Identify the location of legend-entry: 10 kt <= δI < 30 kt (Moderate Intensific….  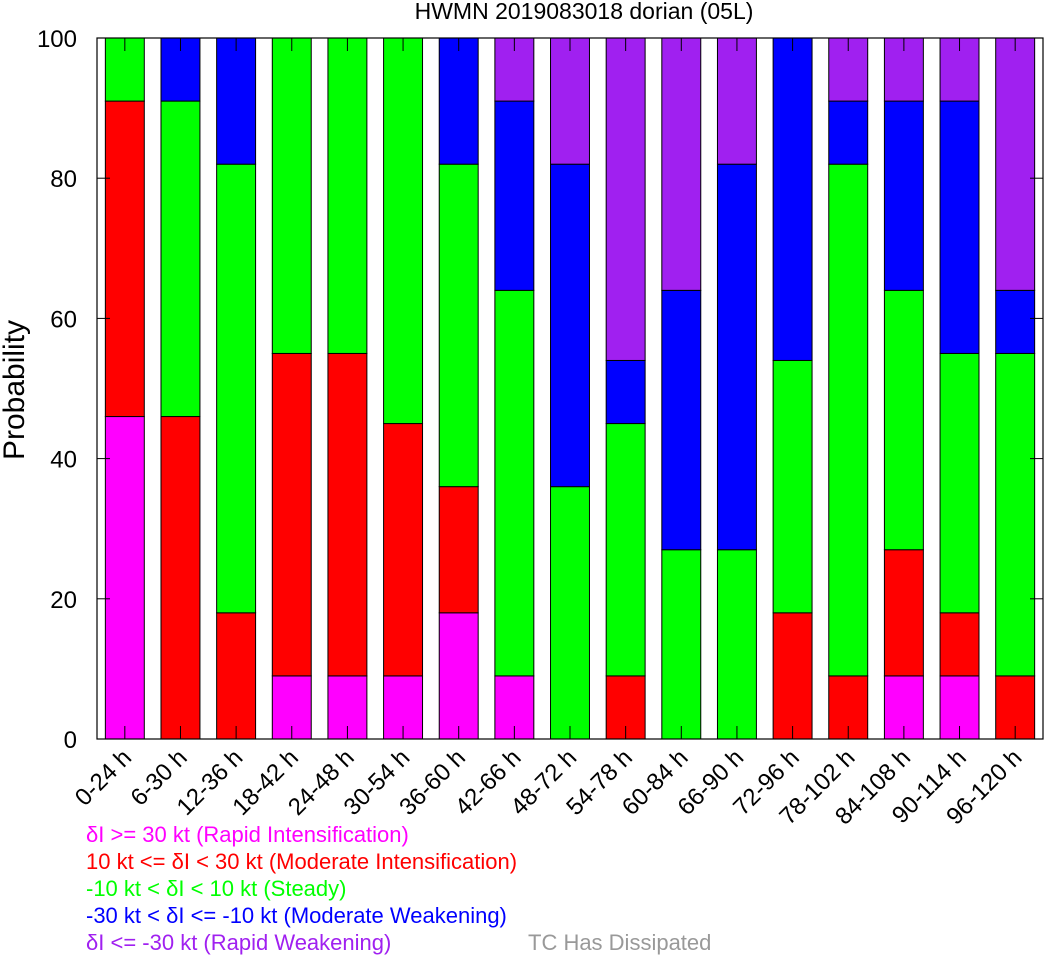
(301, 861).